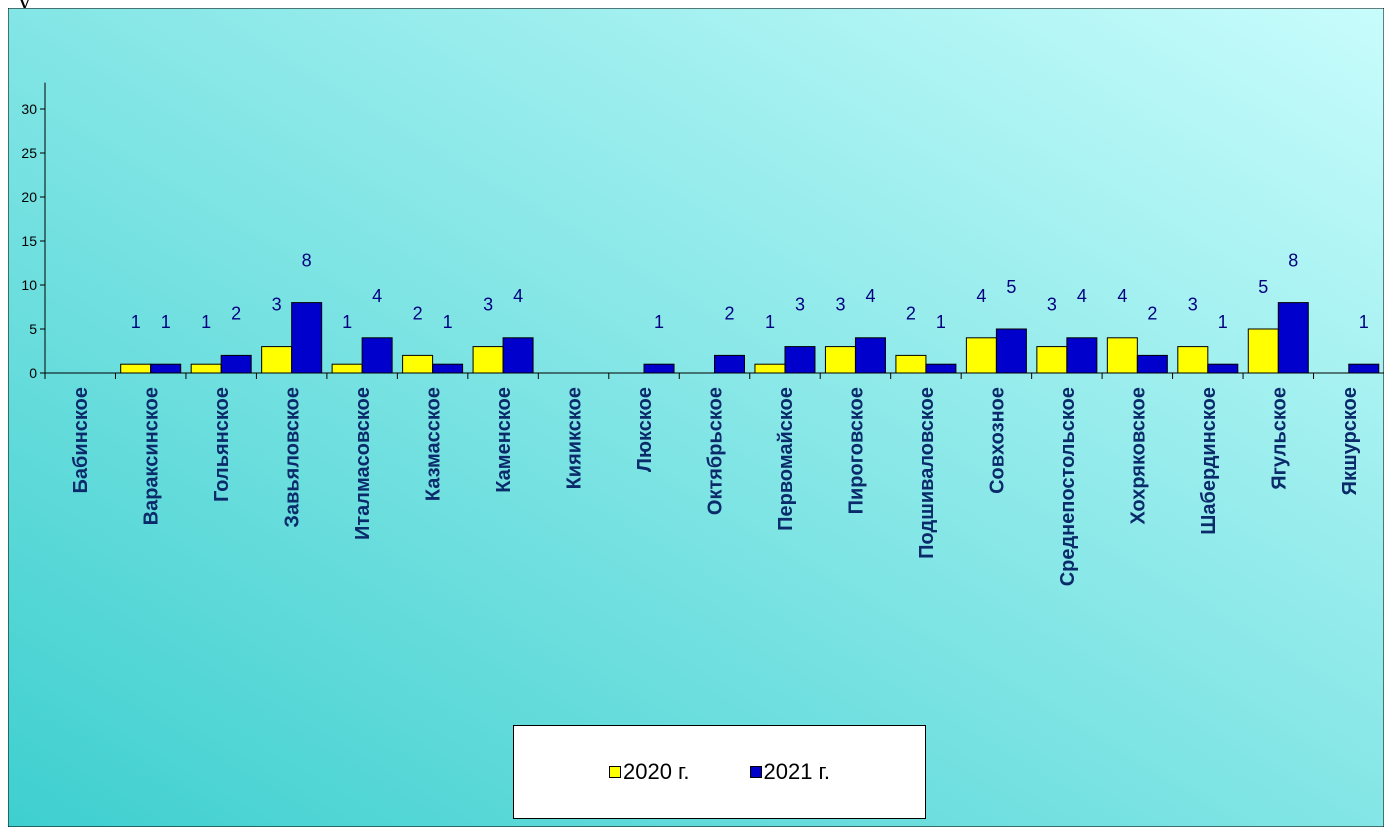  Describe the element at coordinates (755, 772) in the screenshot. I see `legend-swatch-2021` at that location.